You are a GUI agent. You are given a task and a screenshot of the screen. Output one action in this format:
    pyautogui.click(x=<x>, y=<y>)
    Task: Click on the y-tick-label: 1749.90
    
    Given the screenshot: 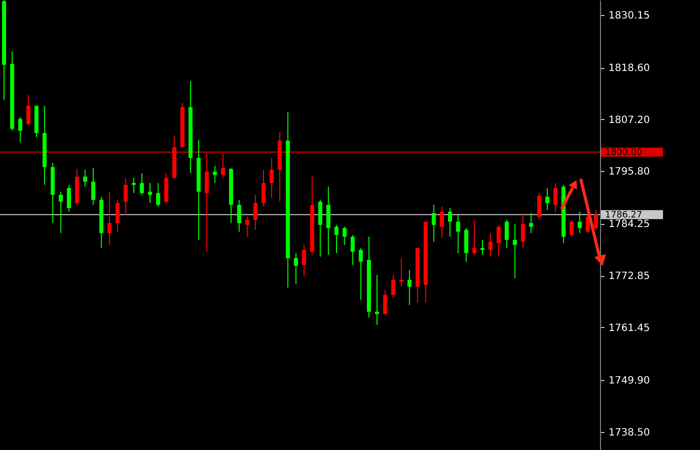 What is the action you would take?
    pyautogui.click(x=629, y=380)
    